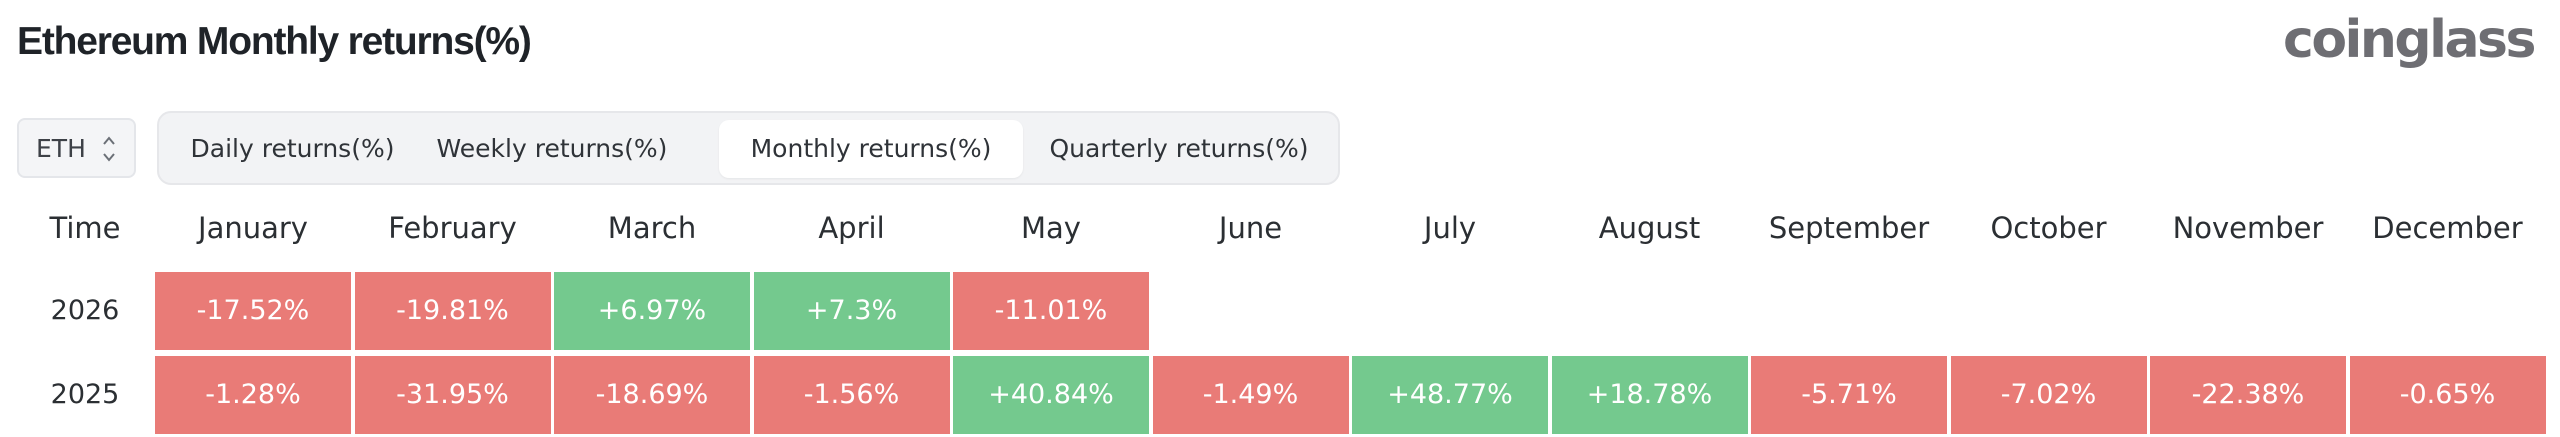 The height and width of the screenshot is (437, 2560). I want to click on tab-quarterly-returns: Quarterly returns(%), so click(1179, 148).